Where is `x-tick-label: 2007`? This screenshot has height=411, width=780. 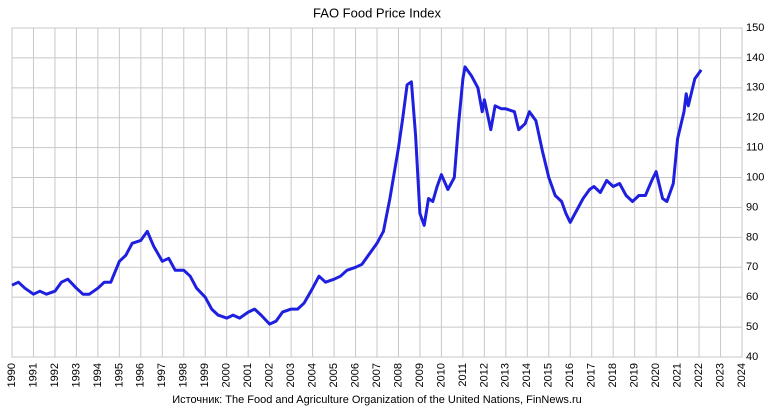 x-tick-label: 2007 is located at coordinates (377, 375).